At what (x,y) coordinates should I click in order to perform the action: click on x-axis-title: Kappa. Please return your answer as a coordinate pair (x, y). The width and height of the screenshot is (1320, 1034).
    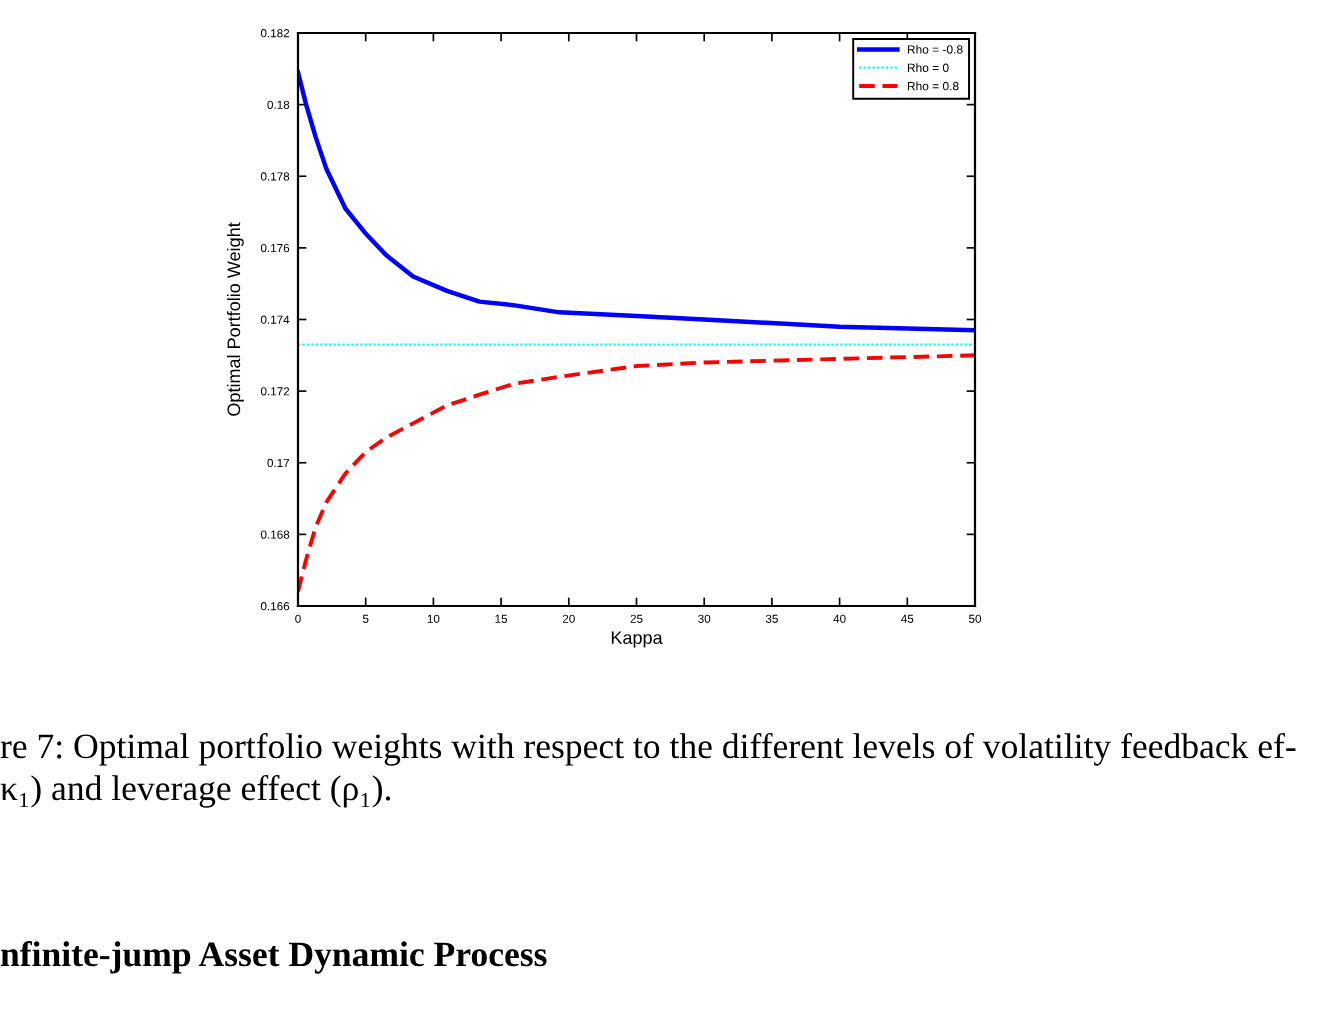
    Looking at the image, I should click on (637, 639).